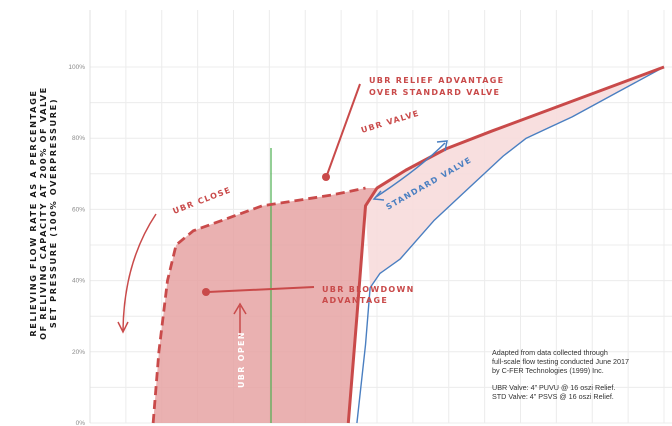  Describe the element at coordinates (548, 370) in the screenshot. I see `note-line-3: by C-FER Technologies (1999) Inc.` at that location.